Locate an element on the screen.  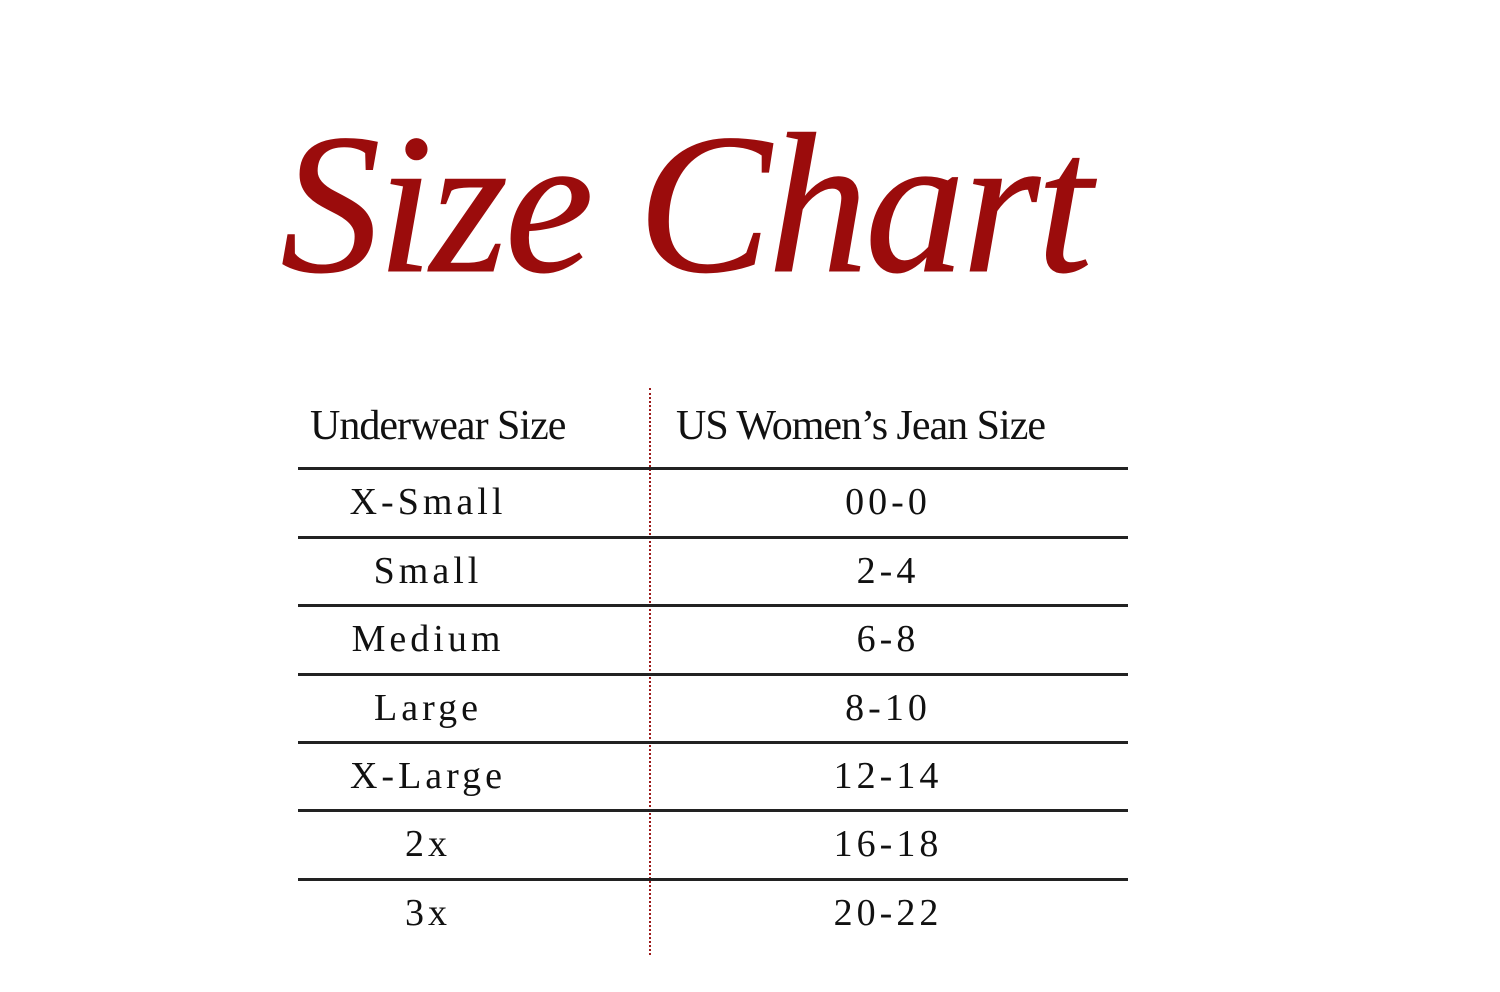
jean-size-cell: 8-10 is located at coordinates (888, 708).